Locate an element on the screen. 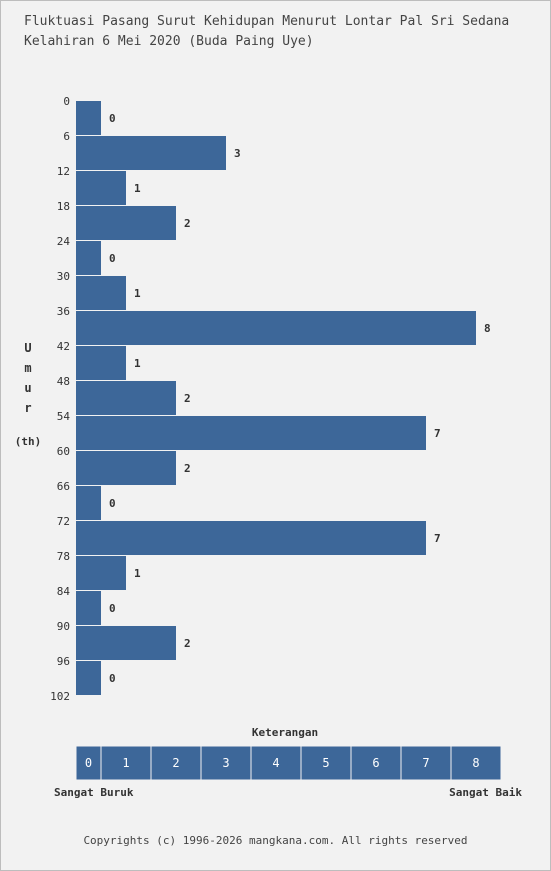 Image resolution: width=551 pixels, height=871 pixels. bar-value-label-10: 2 is located at coordinates (187, 468).